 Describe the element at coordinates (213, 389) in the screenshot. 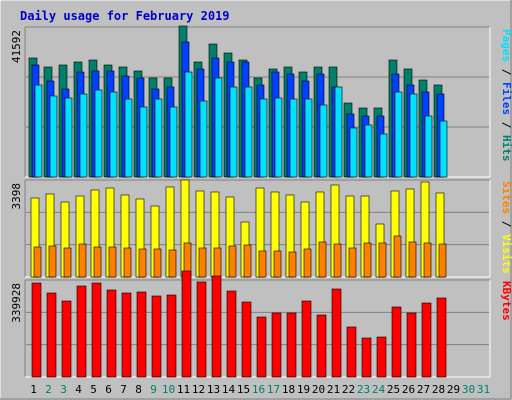

I see `day-label: 13` at that location.